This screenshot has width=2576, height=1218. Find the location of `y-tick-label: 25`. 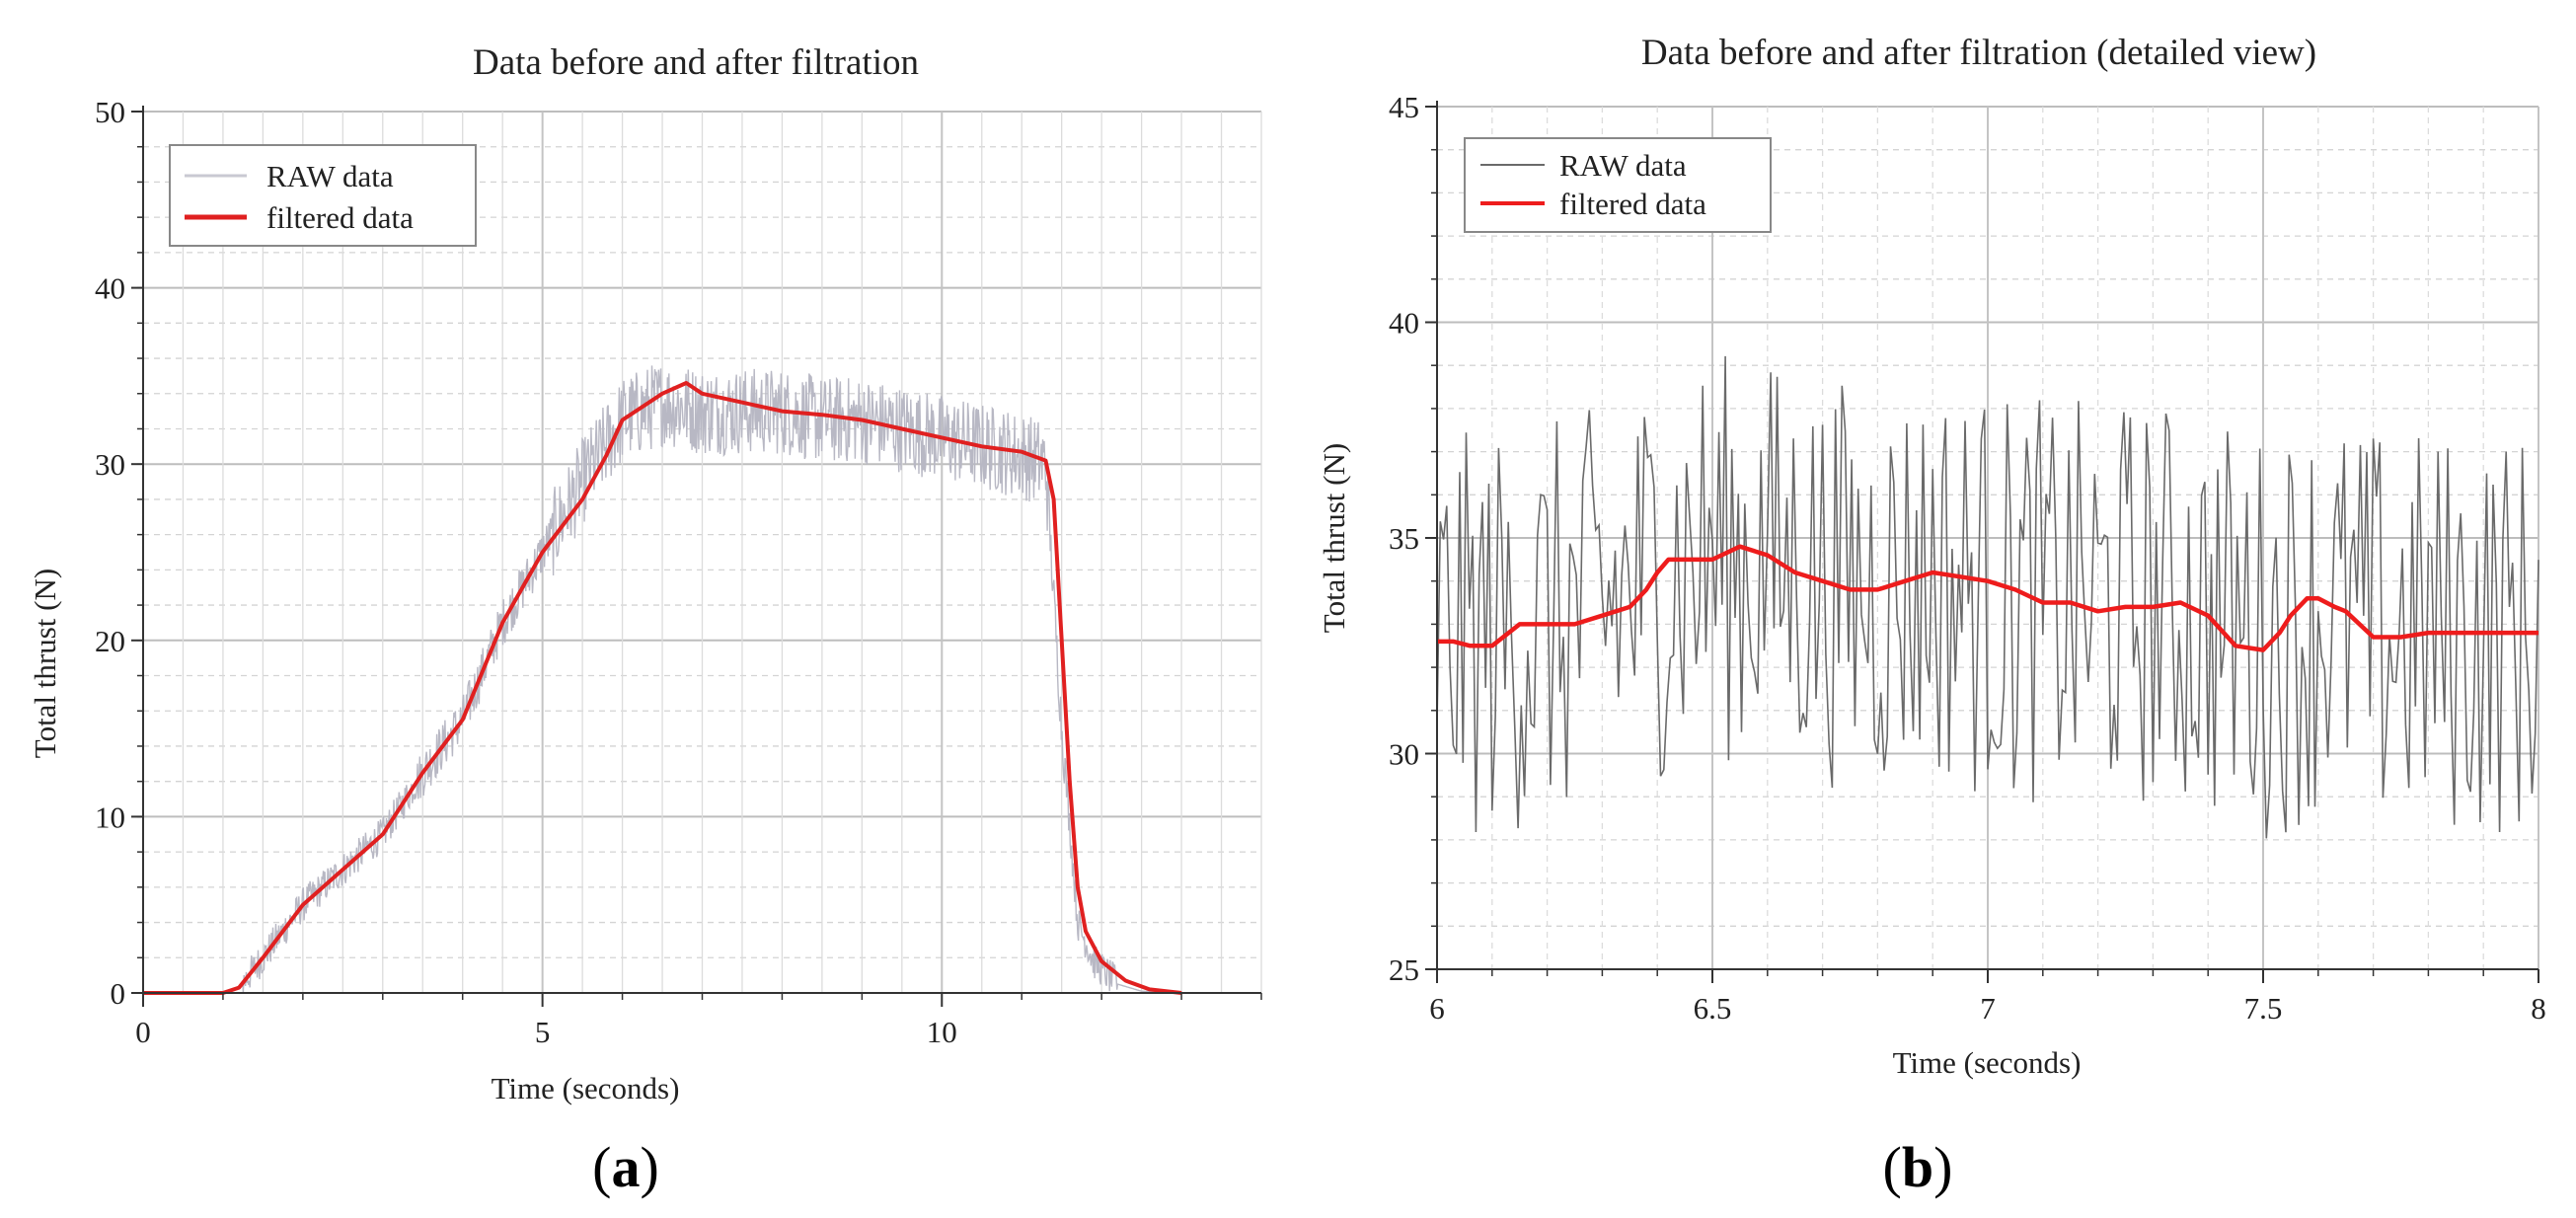

y-tick-label: 25 is located at coordinates (1404, 969).